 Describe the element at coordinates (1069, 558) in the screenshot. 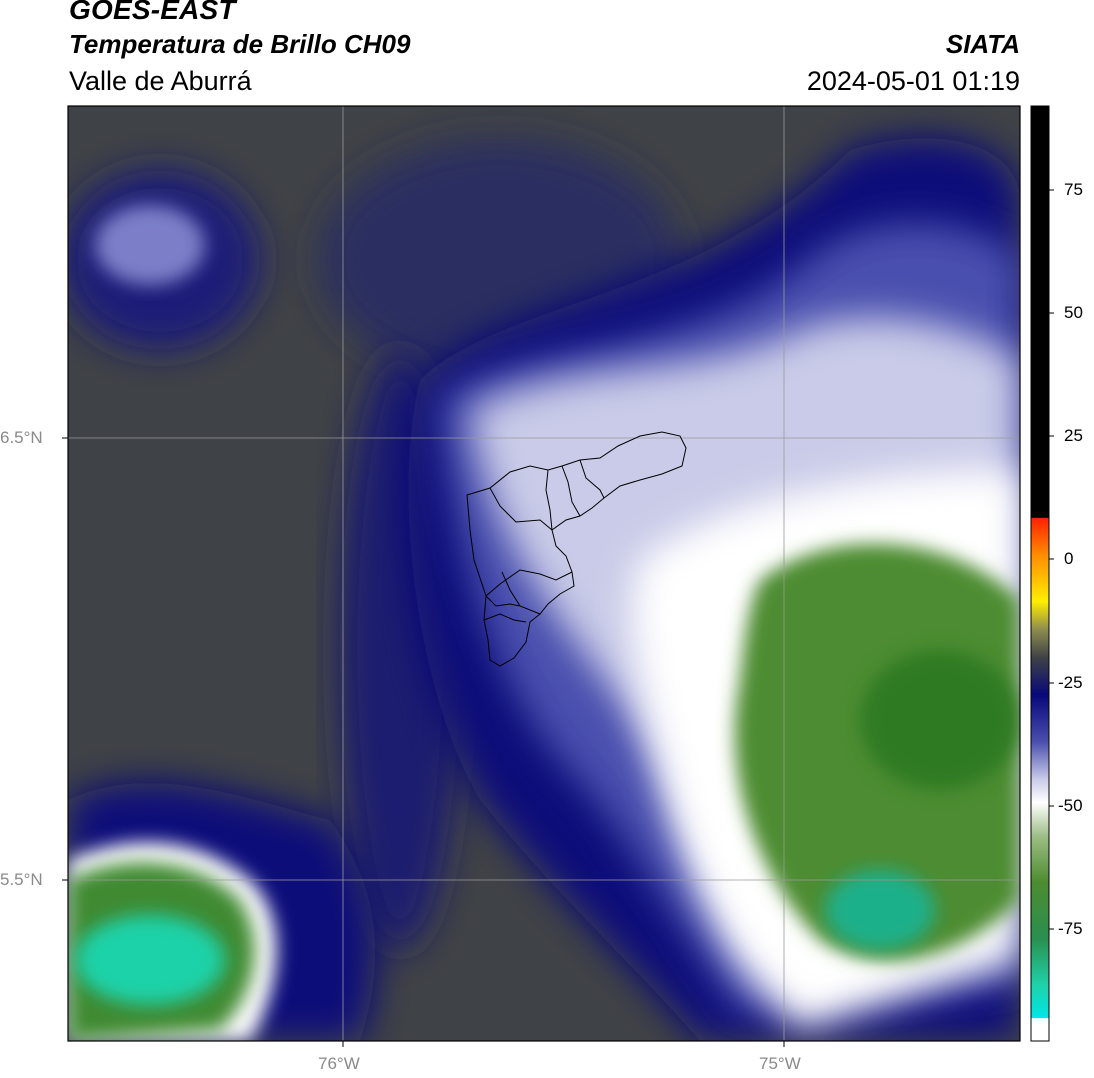

I see `colorbar-tick-0: 0` at that location.